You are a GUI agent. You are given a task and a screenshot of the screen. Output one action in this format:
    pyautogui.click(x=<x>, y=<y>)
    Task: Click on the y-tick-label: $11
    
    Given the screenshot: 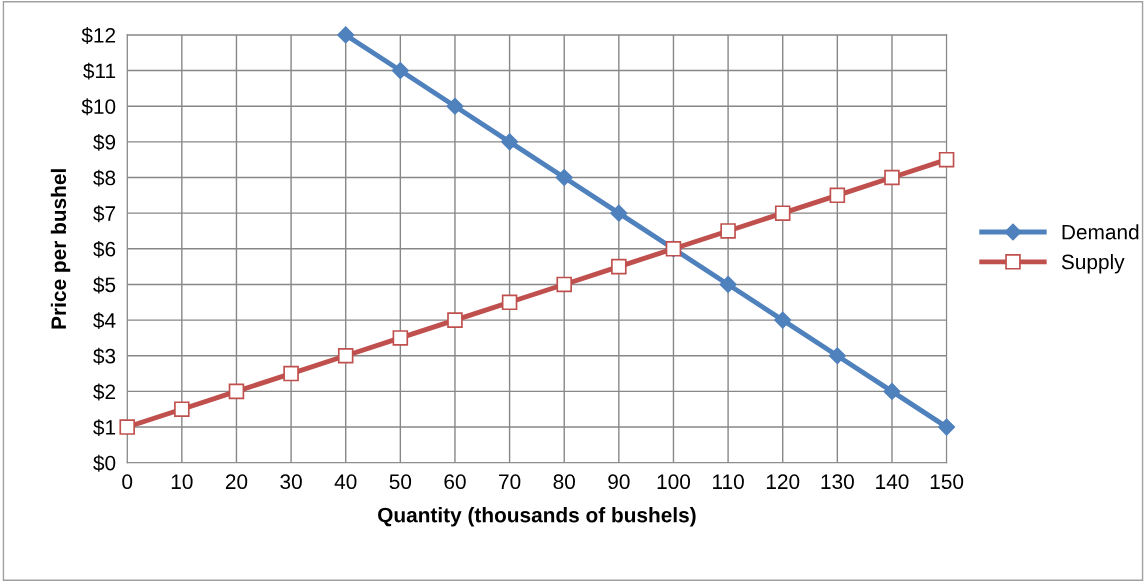 What is the action you would take?
    pyautogui.click(x=99, y=71)
    